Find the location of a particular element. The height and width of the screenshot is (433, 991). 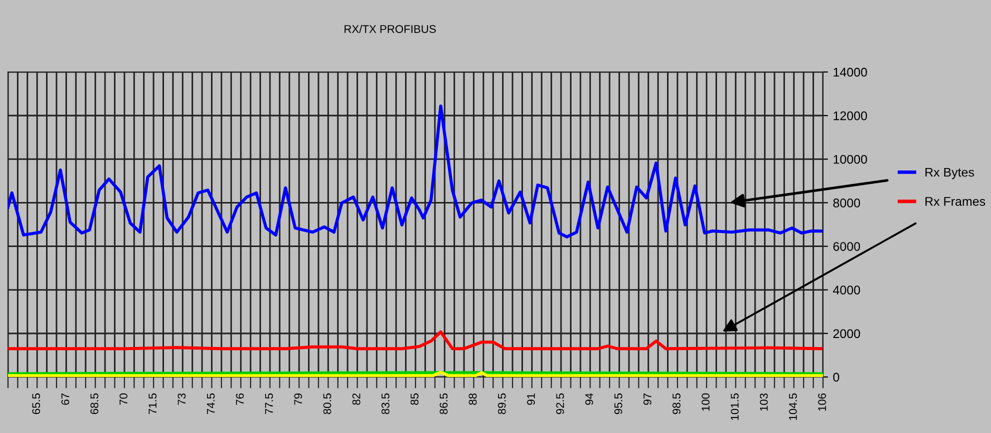

x-tick-label: 74.5 is located at coordinates (210, 403).